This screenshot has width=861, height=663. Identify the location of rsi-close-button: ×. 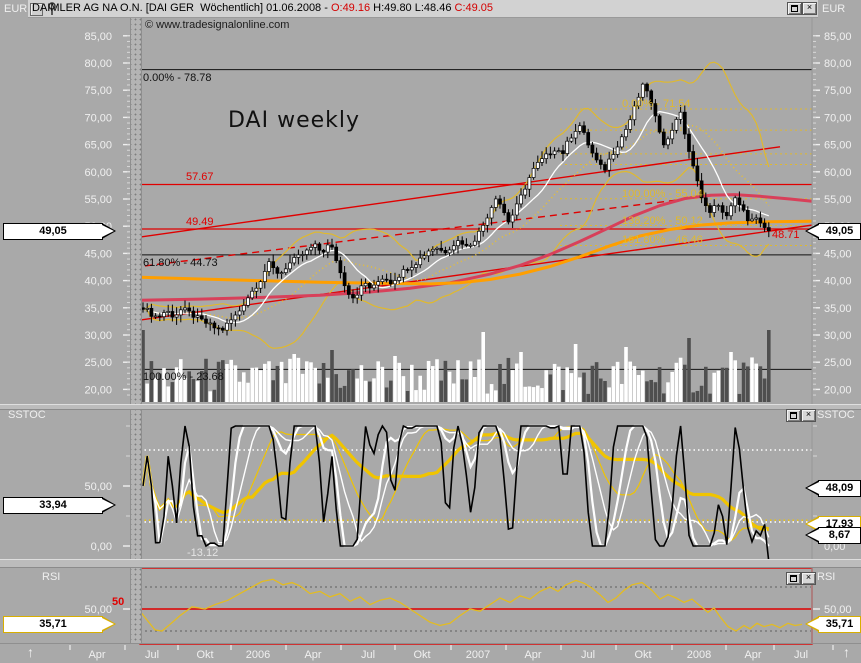
(808, 578).